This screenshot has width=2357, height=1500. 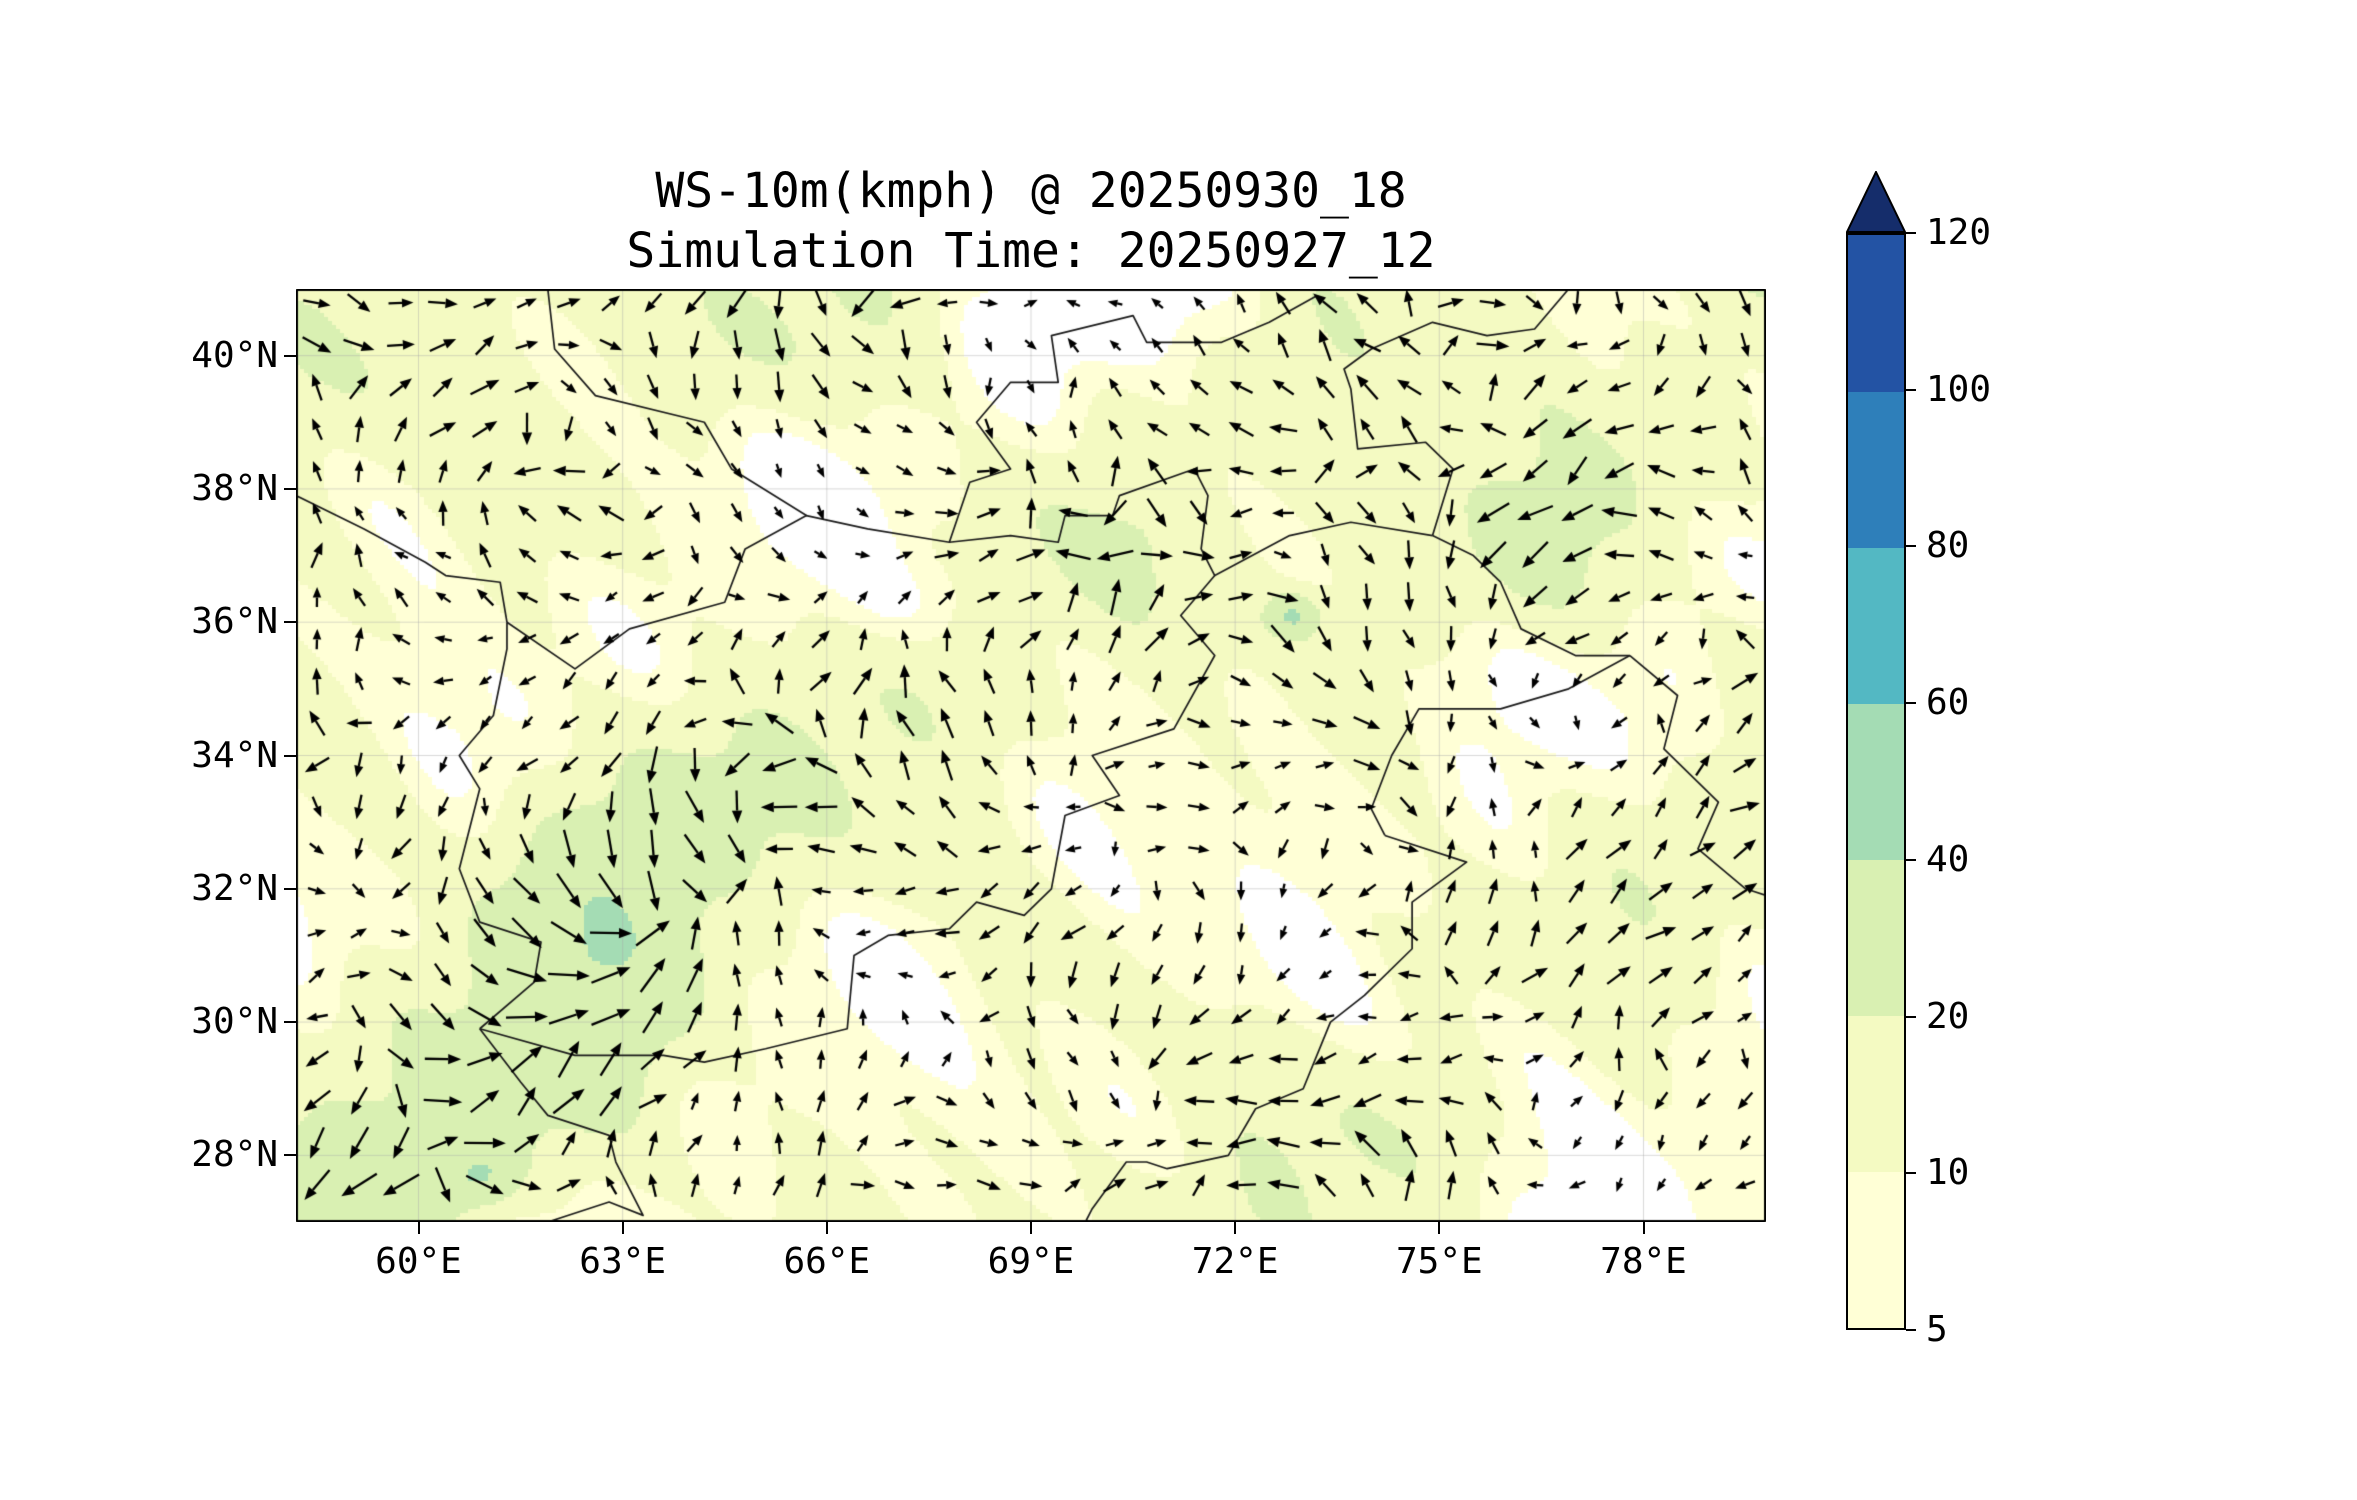 What do you see at coordinates (1031, 251) in the screenshot?
I see `chart-subtitle: Simulation Time: 20250927_12` at bounding box center [1031, 251].